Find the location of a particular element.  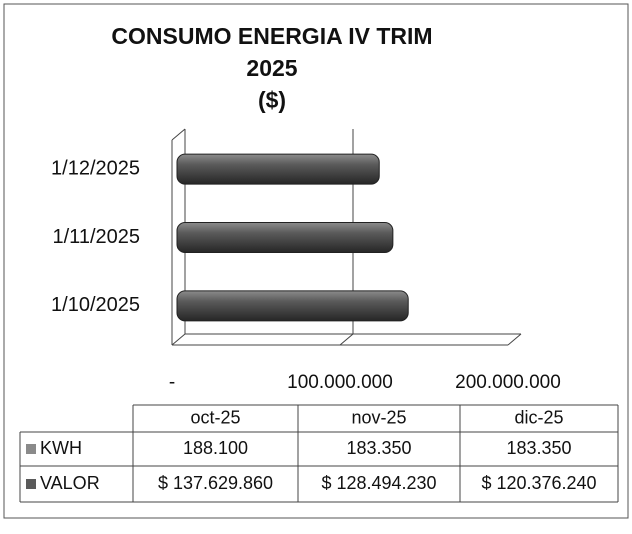

table-header: oct-25 is located at coordinates (215, 417).